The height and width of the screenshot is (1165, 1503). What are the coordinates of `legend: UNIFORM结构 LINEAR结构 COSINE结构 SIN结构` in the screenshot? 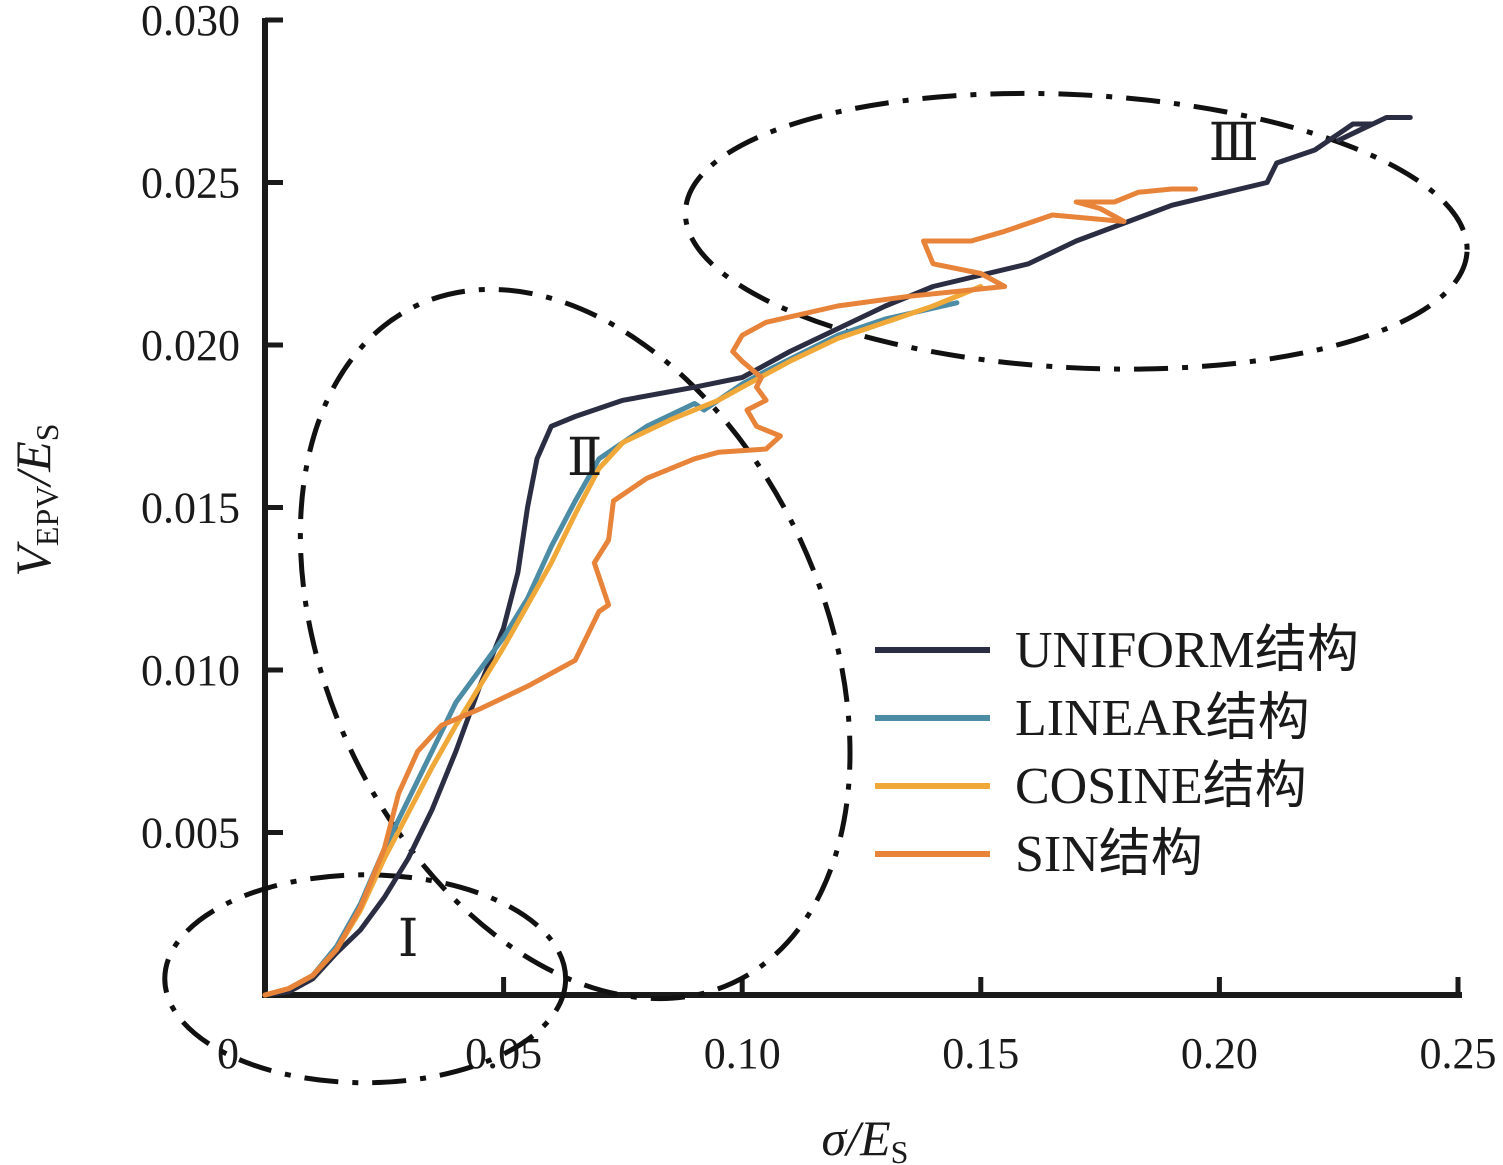 It's located at (1117, 752).